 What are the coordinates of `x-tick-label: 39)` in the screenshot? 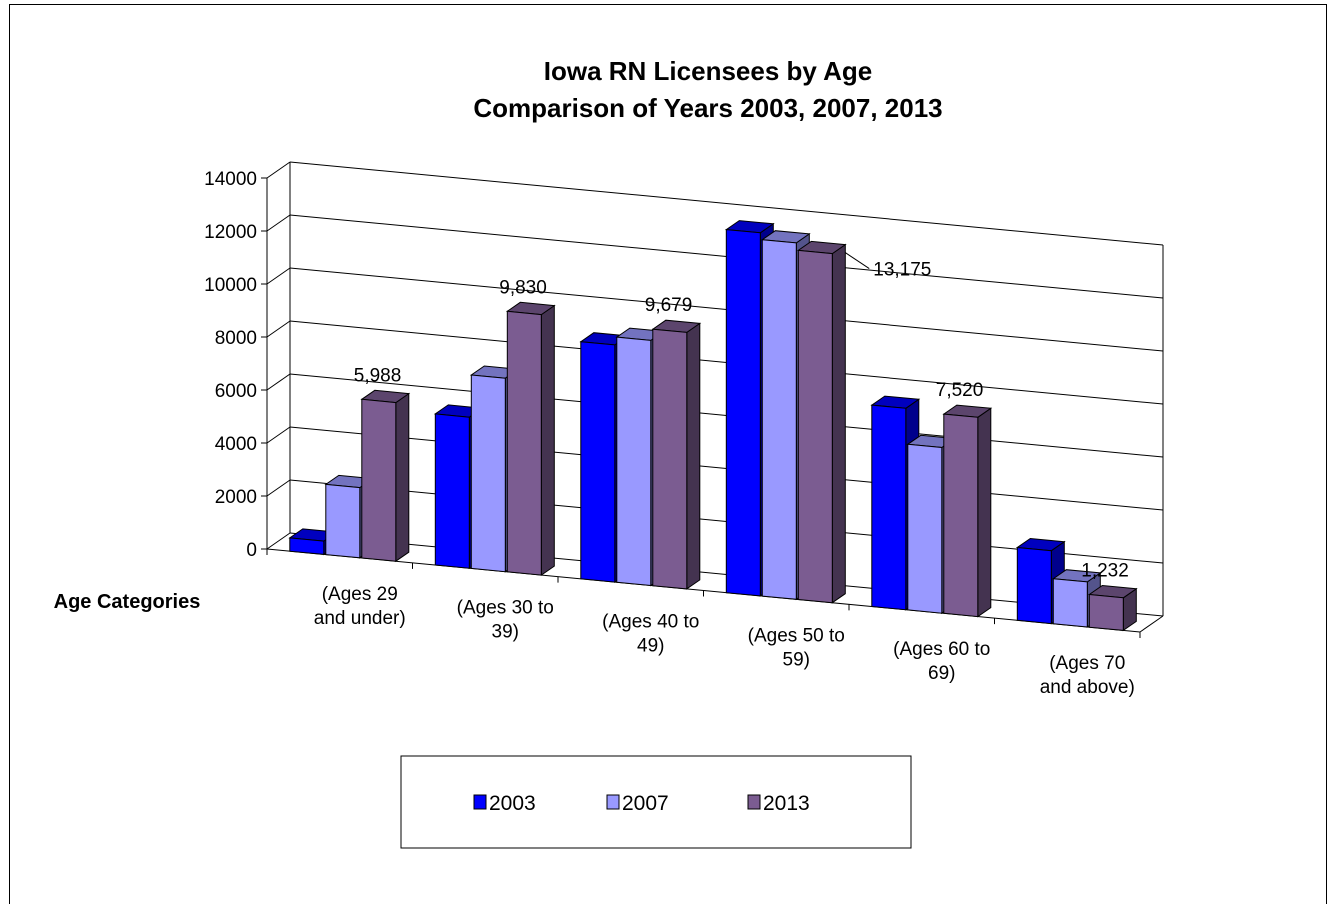 It's located at (505, 632).